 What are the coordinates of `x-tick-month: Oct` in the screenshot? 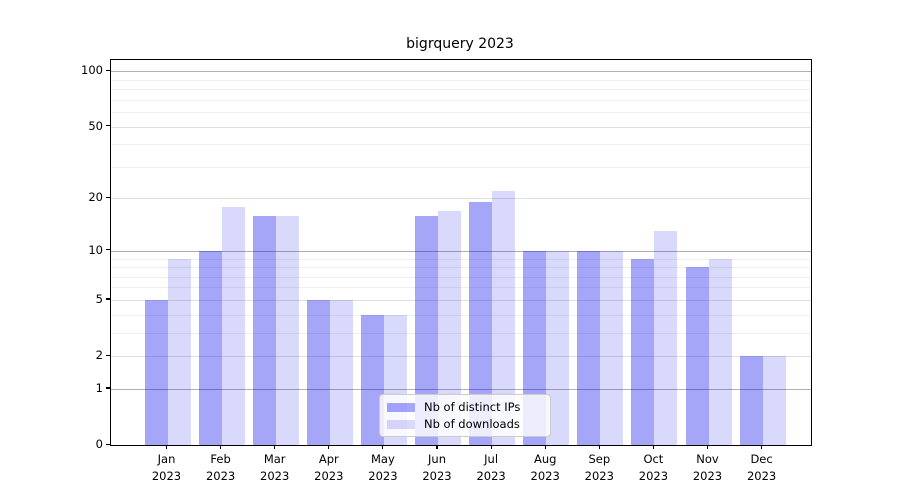 It's located at (653, 459).